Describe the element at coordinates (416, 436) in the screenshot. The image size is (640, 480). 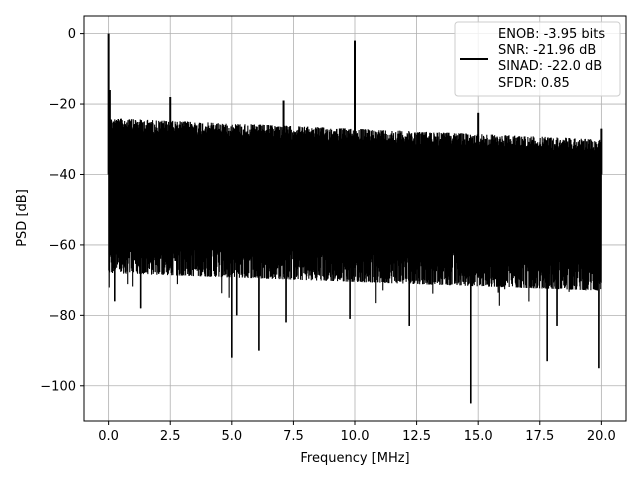
I see `x-tick-label: 12.5` at that location.